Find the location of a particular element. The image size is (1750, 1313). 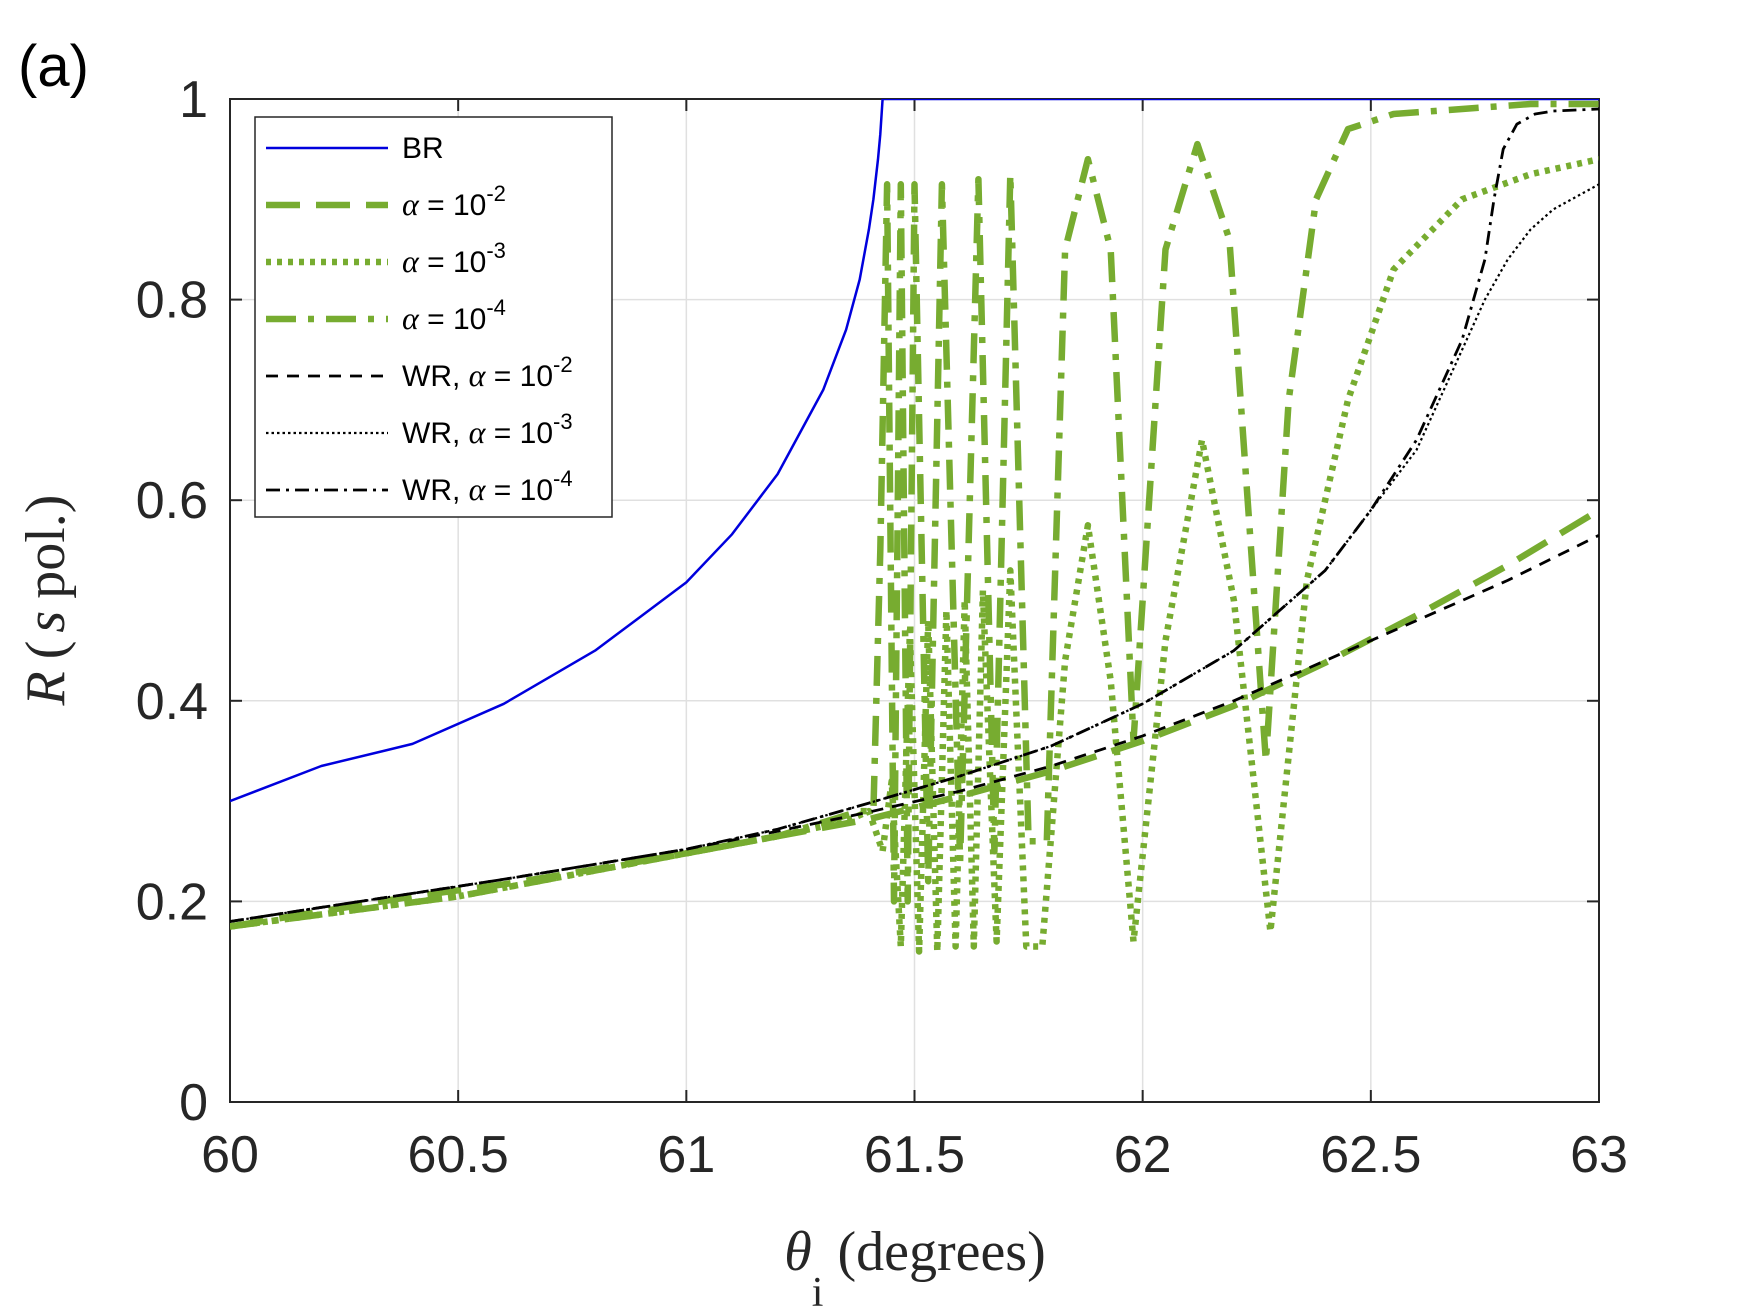

x-tick-label: 61 is located at coordinates (686, 1155).